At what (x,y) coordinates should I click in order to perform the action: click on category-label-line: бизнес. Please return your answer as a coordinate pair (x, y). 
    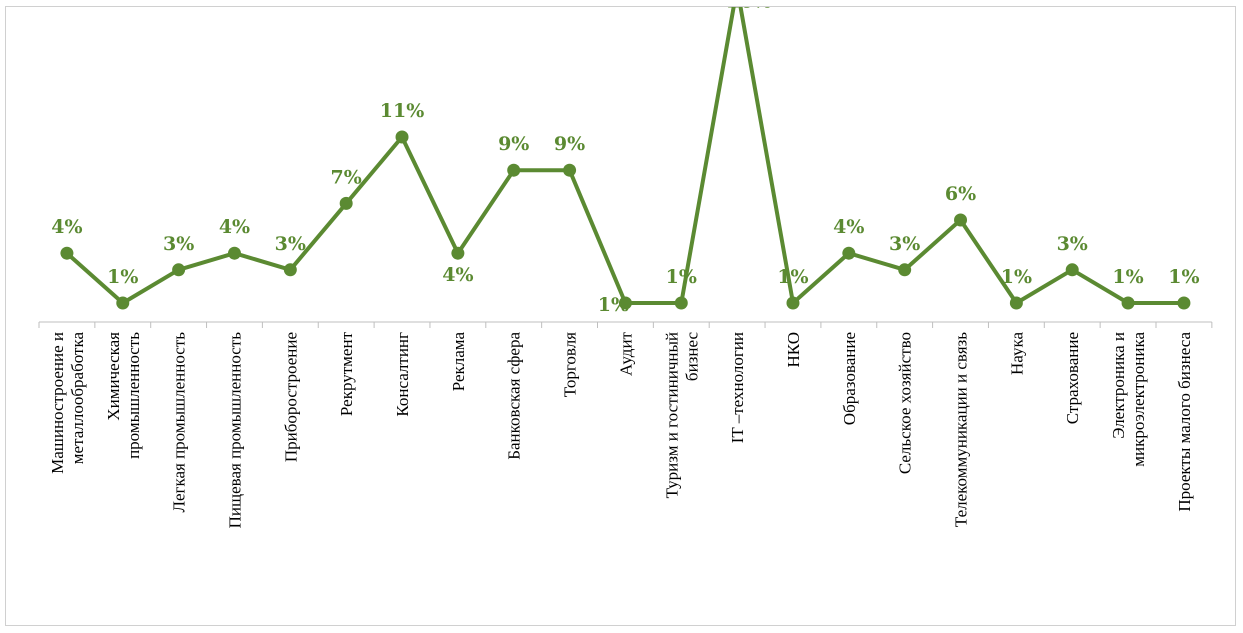
    Looking at the image, I should click on (691, 357).